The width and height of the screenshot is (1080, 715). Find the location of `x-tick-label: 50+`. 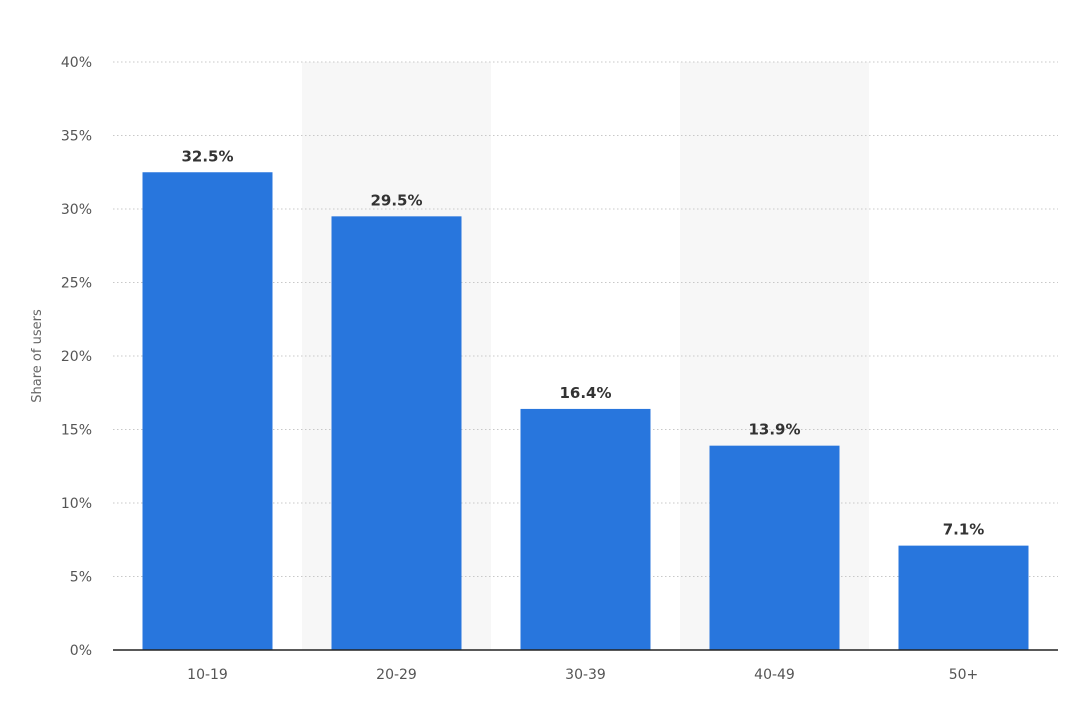

x-tick-label: 50+ is located at coordinates (964, 675).